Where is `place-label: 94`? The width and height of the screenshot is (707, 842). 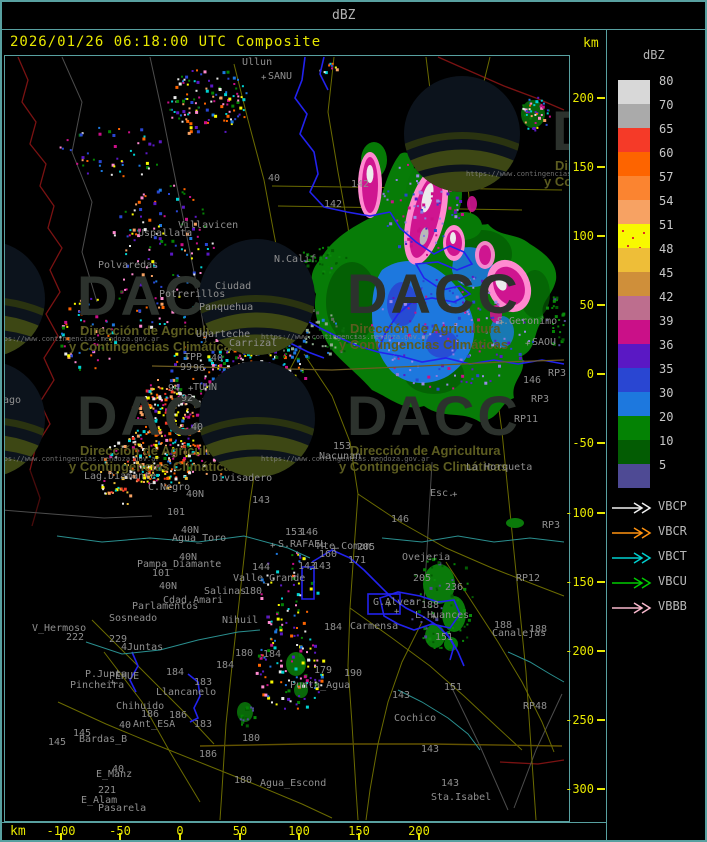 place-label: 94 is located at coordinates (174, 388).